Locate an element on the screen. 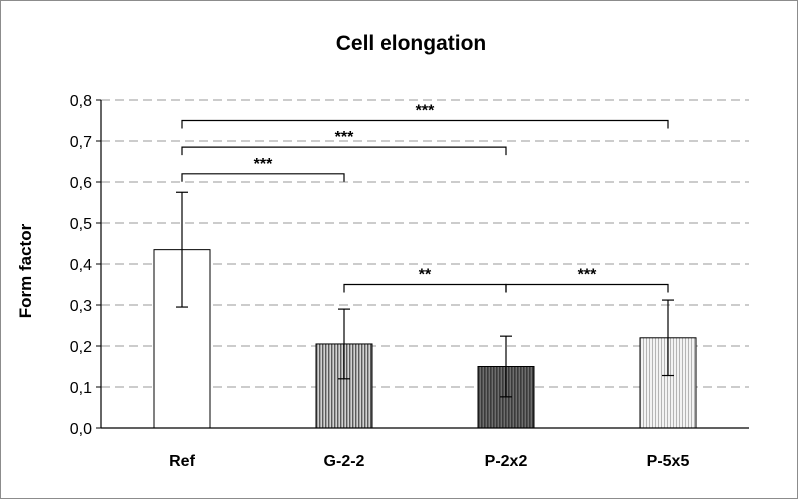 This screenshot has height=503, width=798. x-tick-label: Ref is located at coordinates (182, 461).